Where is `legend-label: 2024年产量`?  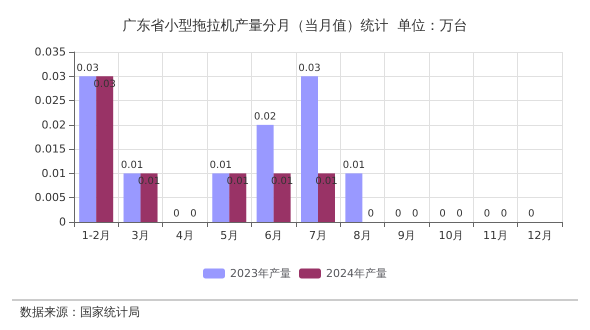 legend-label: 2024年产量 is located at coordinates (356, 273).